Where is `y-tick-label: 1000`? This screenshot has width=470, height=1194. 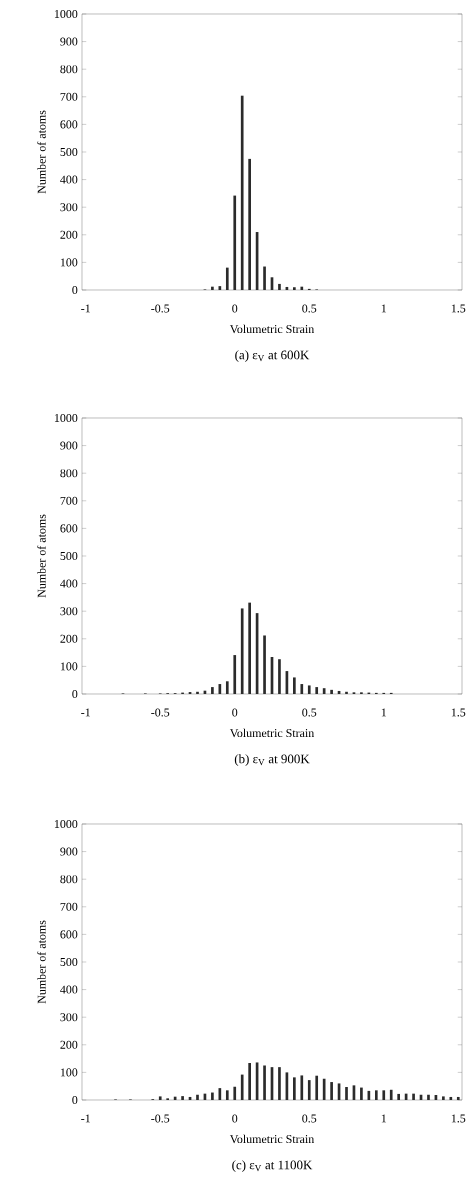
y-tick-label: 1000 is located at coordinates (66, 824).